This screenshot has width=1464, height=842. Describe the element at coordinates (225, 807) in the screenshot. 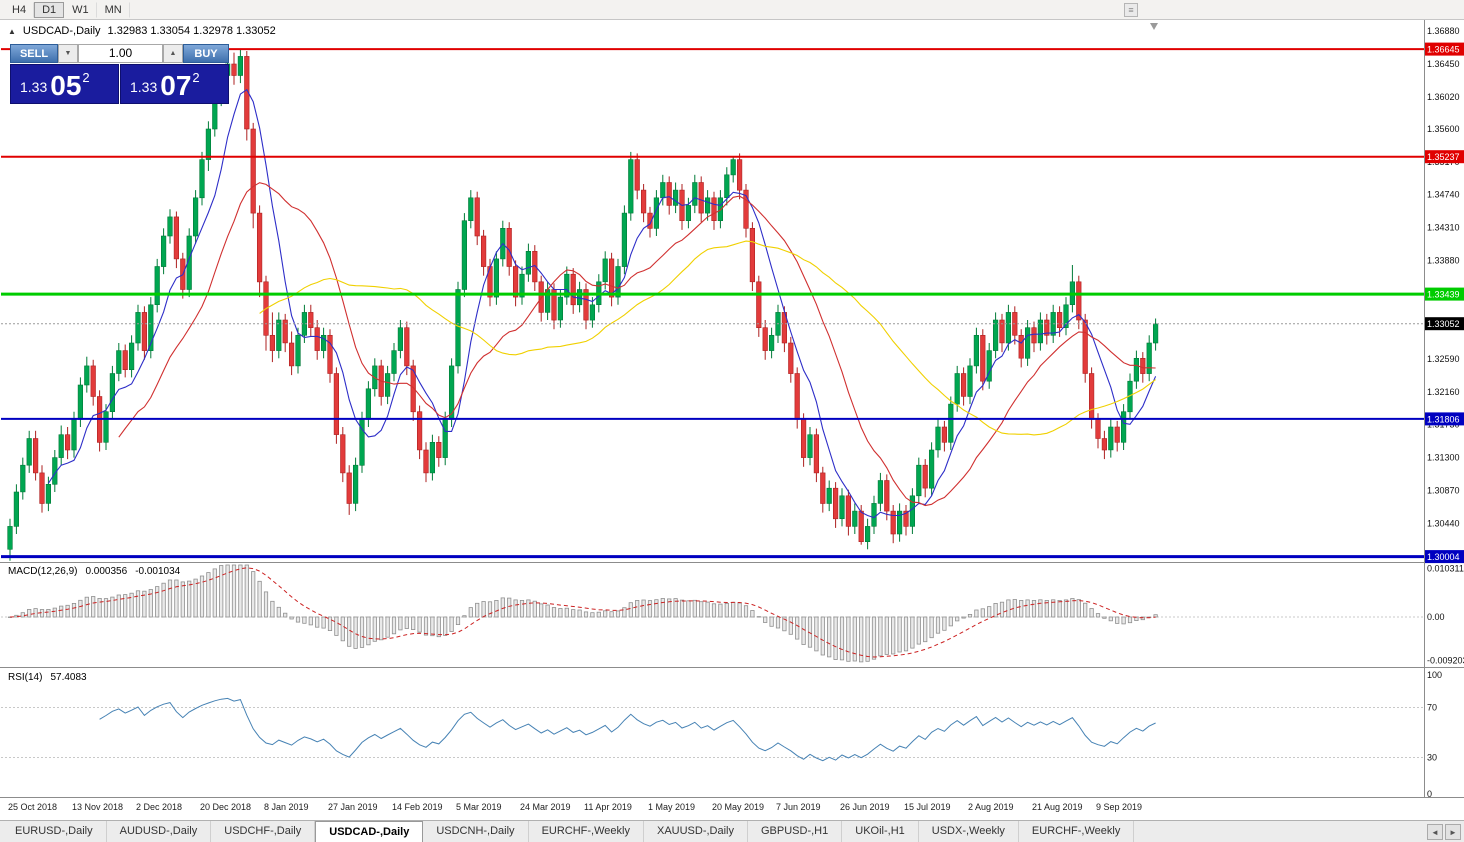

I see `svg-text: 20 Dec 2018` at that location.